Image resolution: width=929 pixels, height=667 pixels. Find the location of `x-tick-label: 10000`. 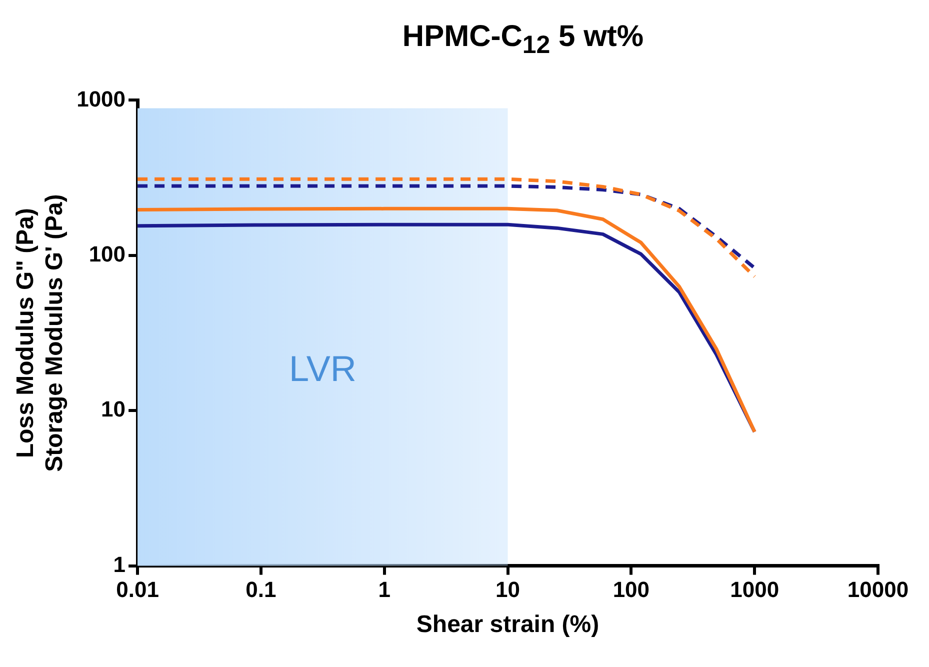

x-tick-label: 10000 is located at coordinates (878, 589).